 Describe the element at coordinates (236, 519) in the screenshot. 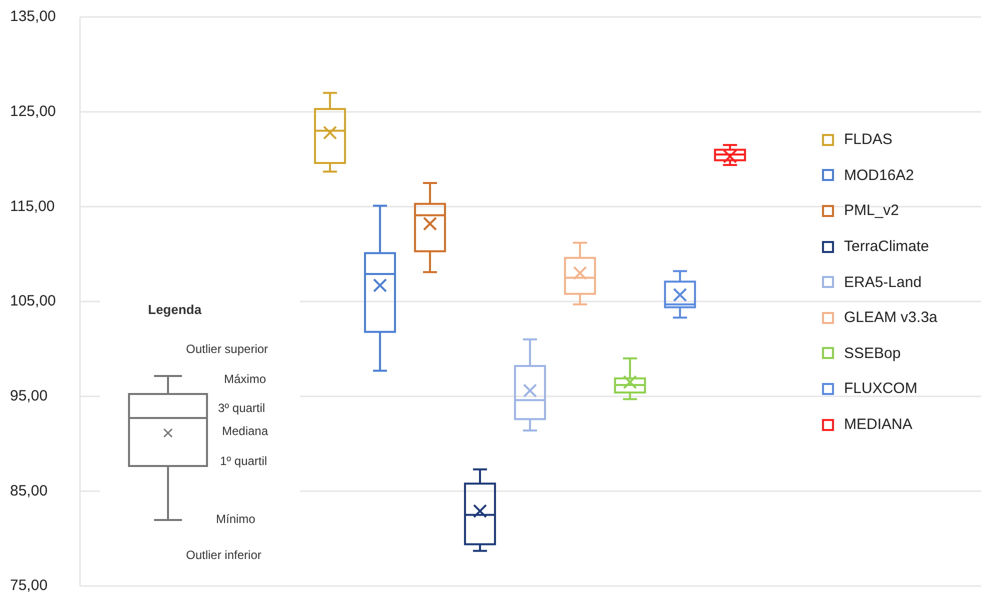

I see `annotation: Mínimo` at that location.